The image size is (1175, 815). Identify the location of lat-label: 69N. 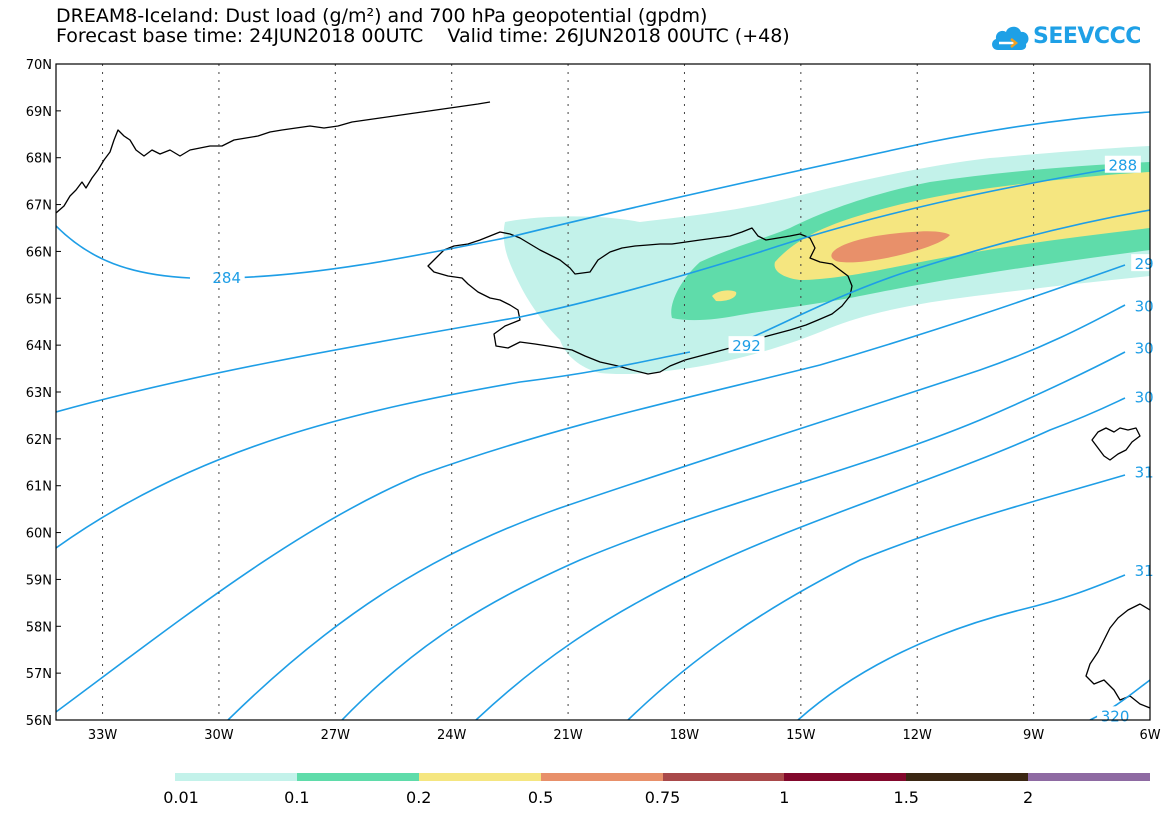
(39, 112).